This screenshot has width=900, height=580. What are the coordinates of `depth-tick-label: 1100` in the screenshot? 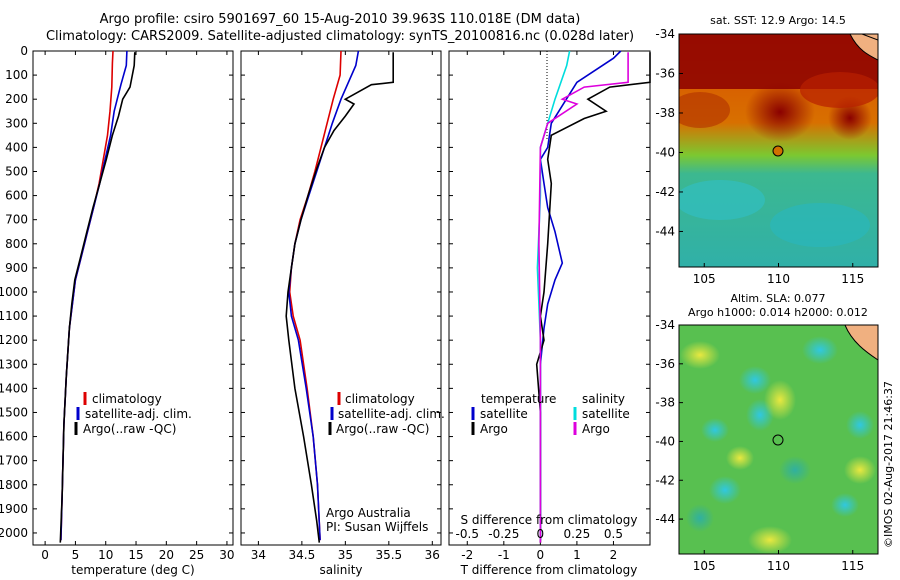 It's located at (14, 316).